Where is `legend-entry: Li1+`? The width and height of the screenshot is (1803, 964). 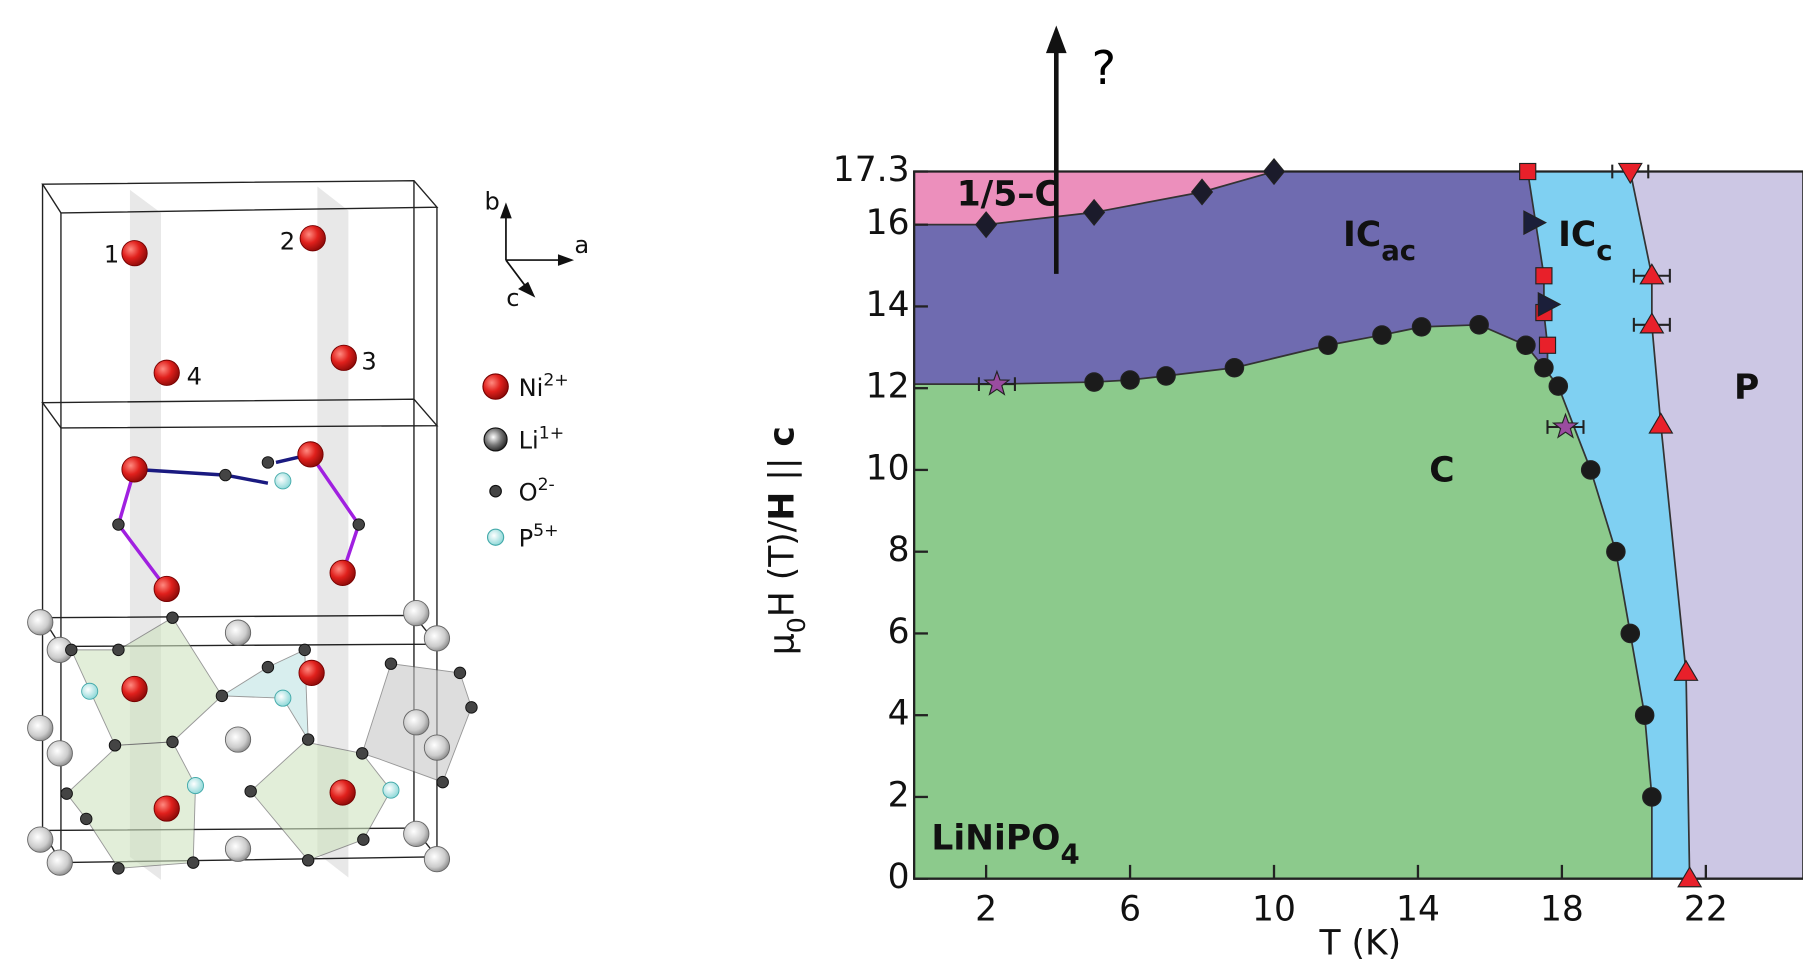 legend-entry: Li1+ is located at coordinates (542, 438).